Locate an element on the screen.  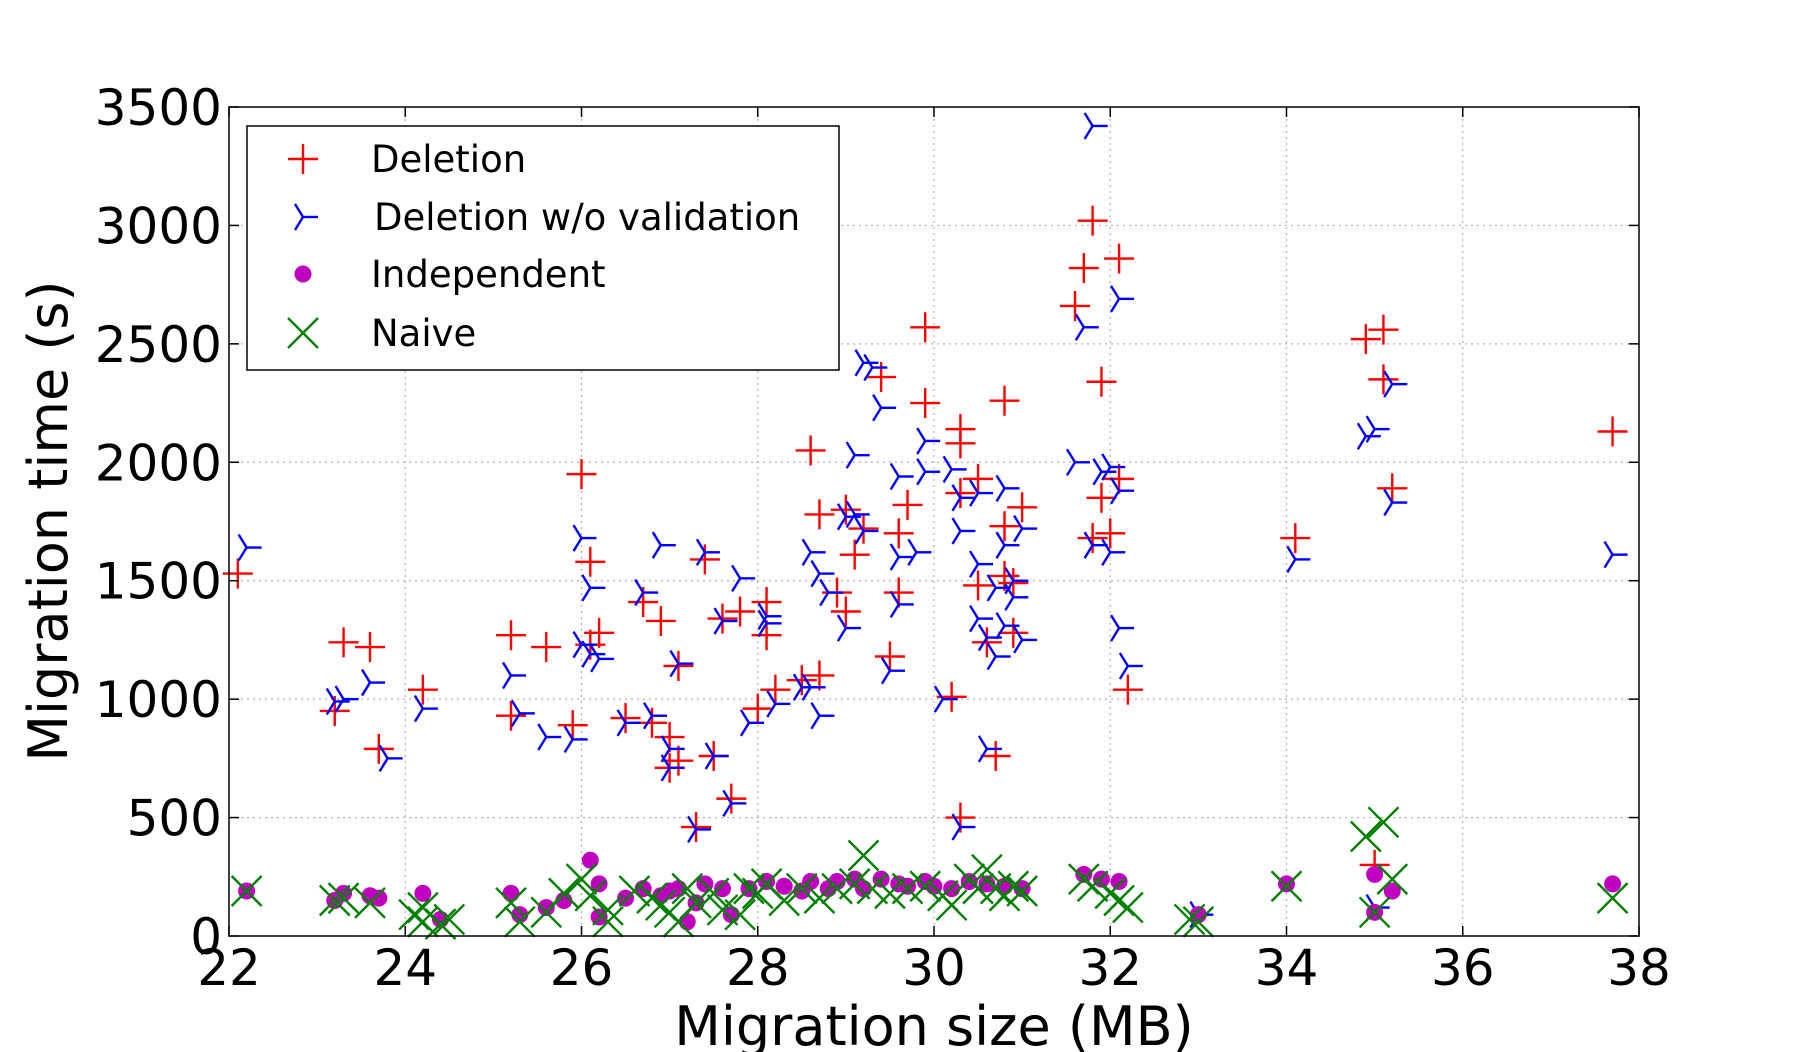
y-tick-label: 500 is located at coordinates (174, 819).